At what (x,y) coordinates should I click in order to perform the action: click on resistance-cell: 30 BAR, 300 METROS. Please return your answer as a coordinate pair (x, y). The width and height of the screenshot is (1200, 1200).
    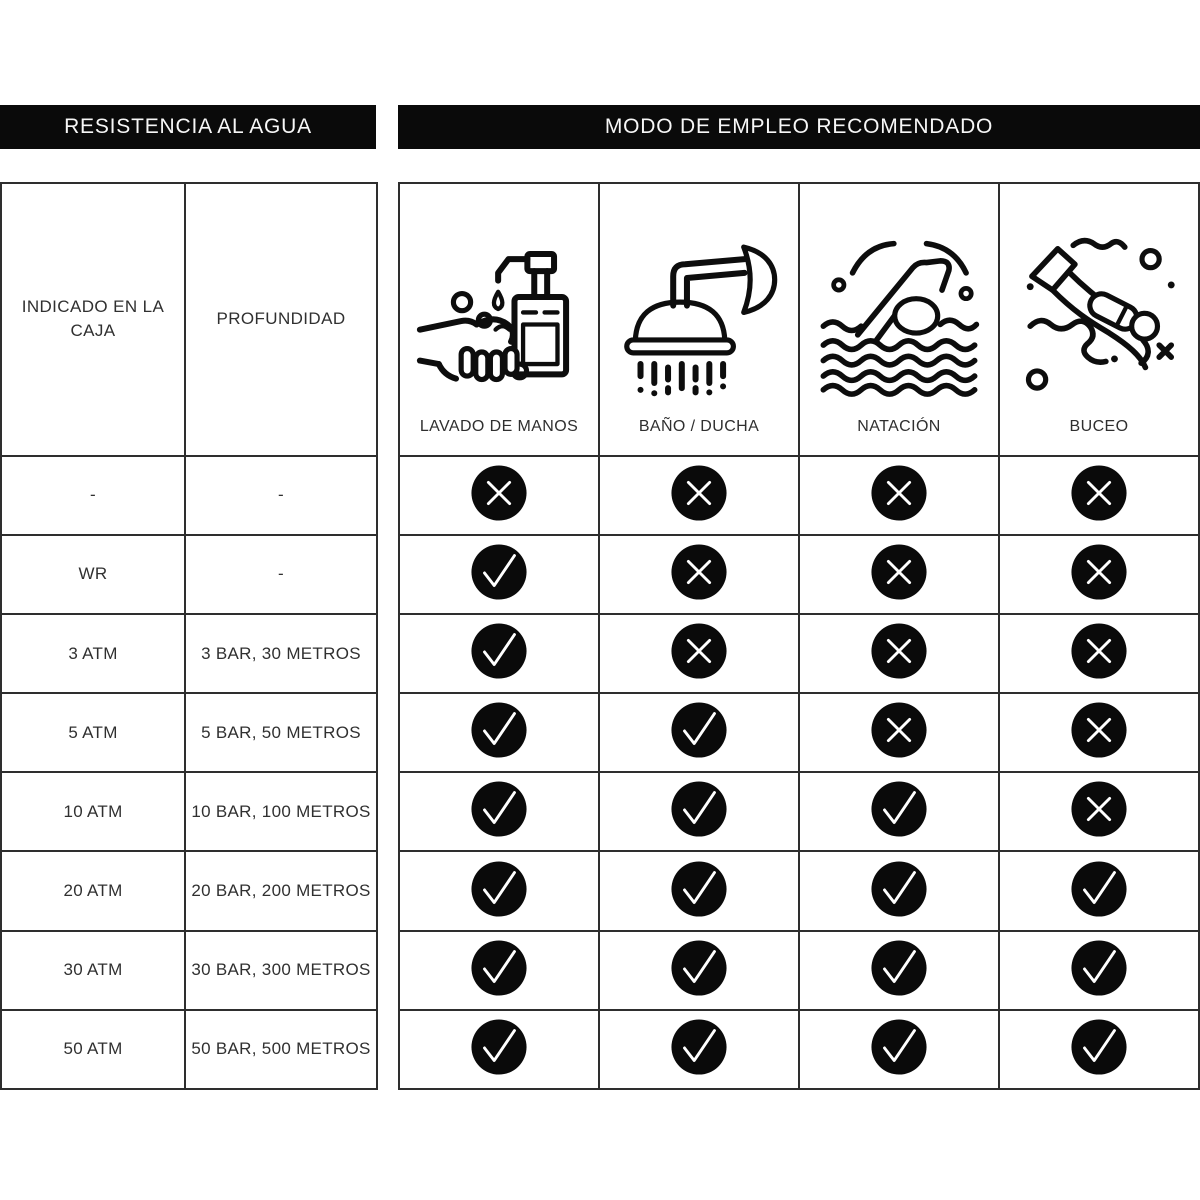
    Looking at the image, I should click on (281, 970).